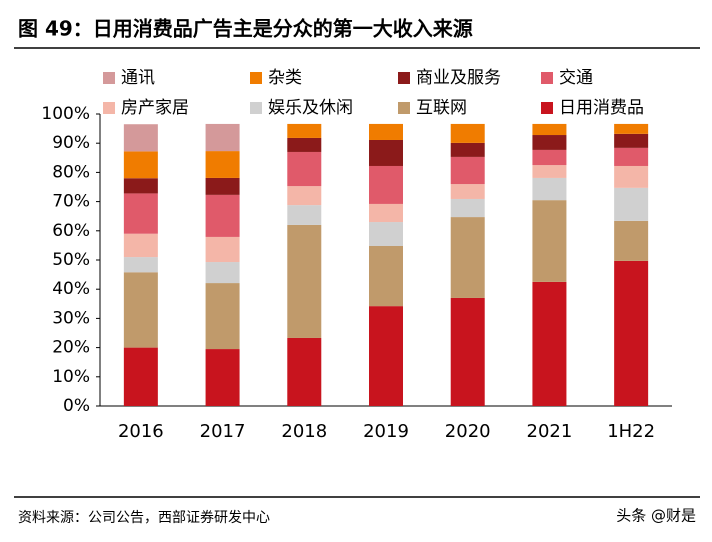 Image resolution: width=712 pixels, height=542 pixels. Describe the element at coordinates (155, 108) in the screenshot. I see `legend-label: 房产家居` at that location.